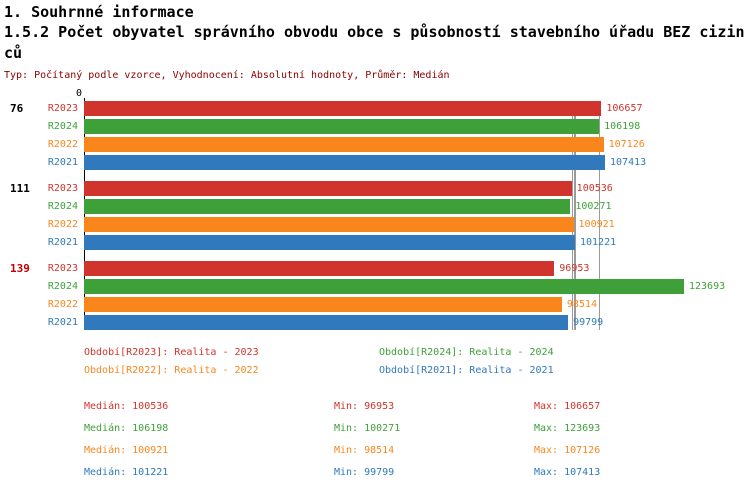 This screenshot has height=498, width=750. What do you see at coordinates (596, 224) in the screenshot?
I see `bar-value-label: 100921` at bounding box center [596, 224].